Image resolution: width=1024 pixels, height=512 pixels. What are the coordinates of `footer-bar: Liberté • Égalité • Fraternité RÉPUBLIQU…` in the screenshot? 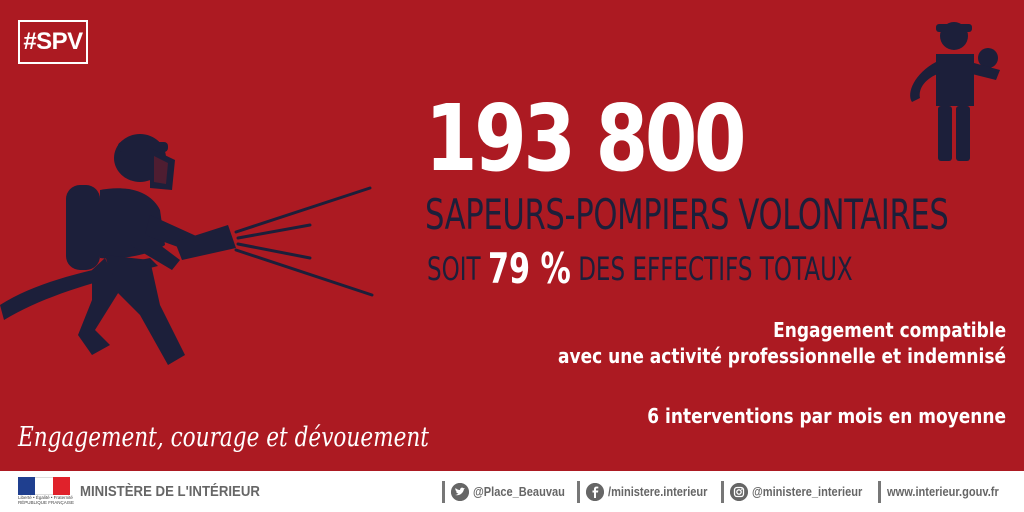 It's located at (512, 491).